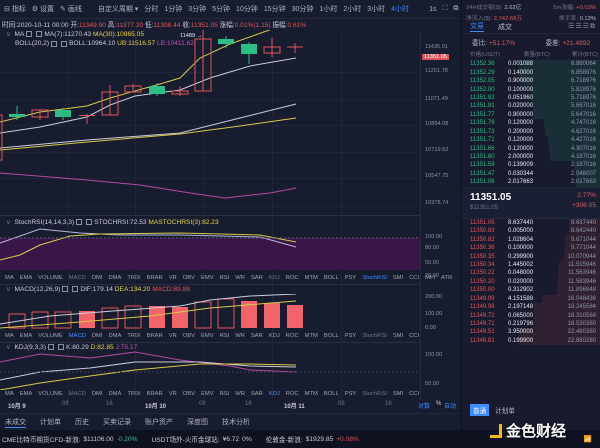 Image resolution: width=600 pixels, height=448 pixels. Describe the element at coordinates (456, 8) in the screenshot. I see `popout-icon: ⧉` at that location.